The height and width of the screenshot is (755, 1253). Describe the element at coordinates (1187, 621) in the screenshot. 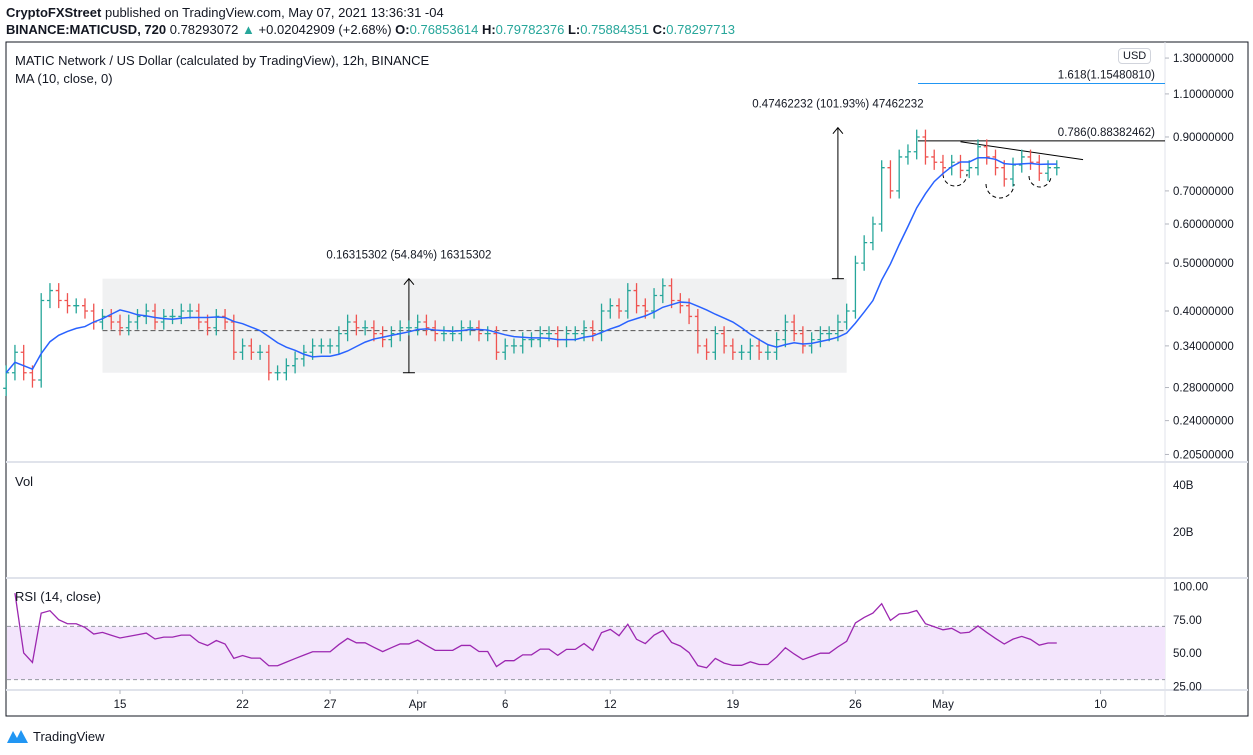

I see `rsi-tick-label: 75.00` at that location.